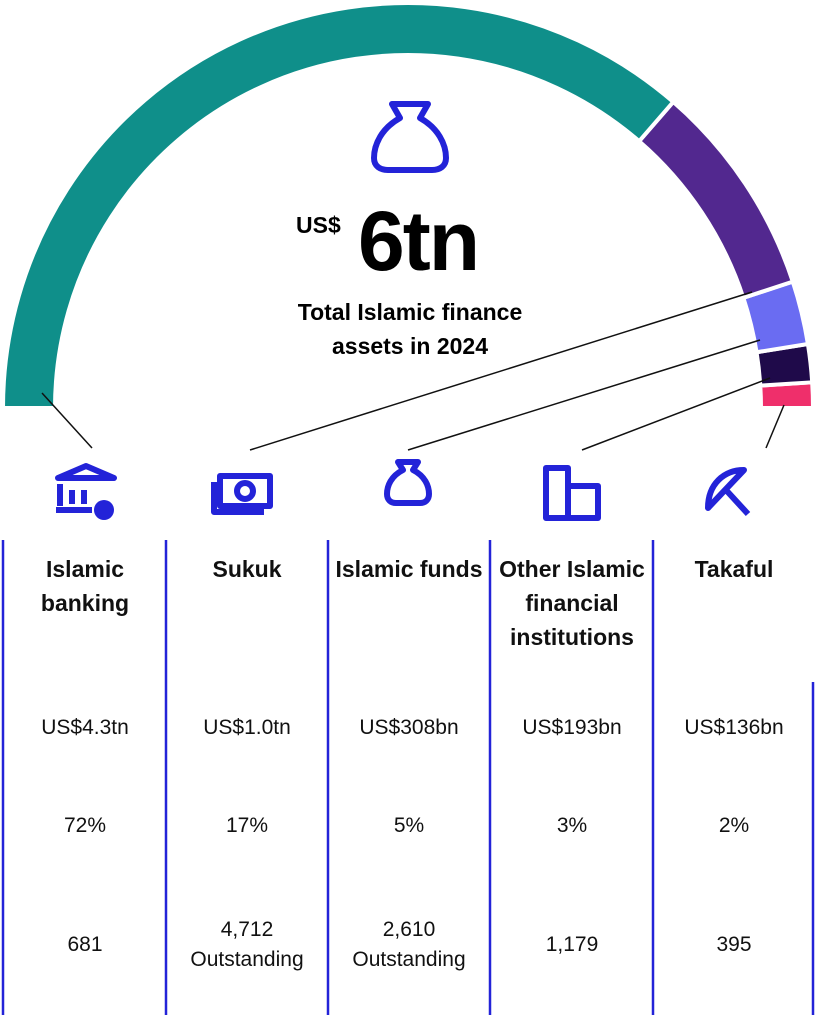  Describe the element at coordinates (734, 944) in the screenshot. I see `count: 395` at that location.